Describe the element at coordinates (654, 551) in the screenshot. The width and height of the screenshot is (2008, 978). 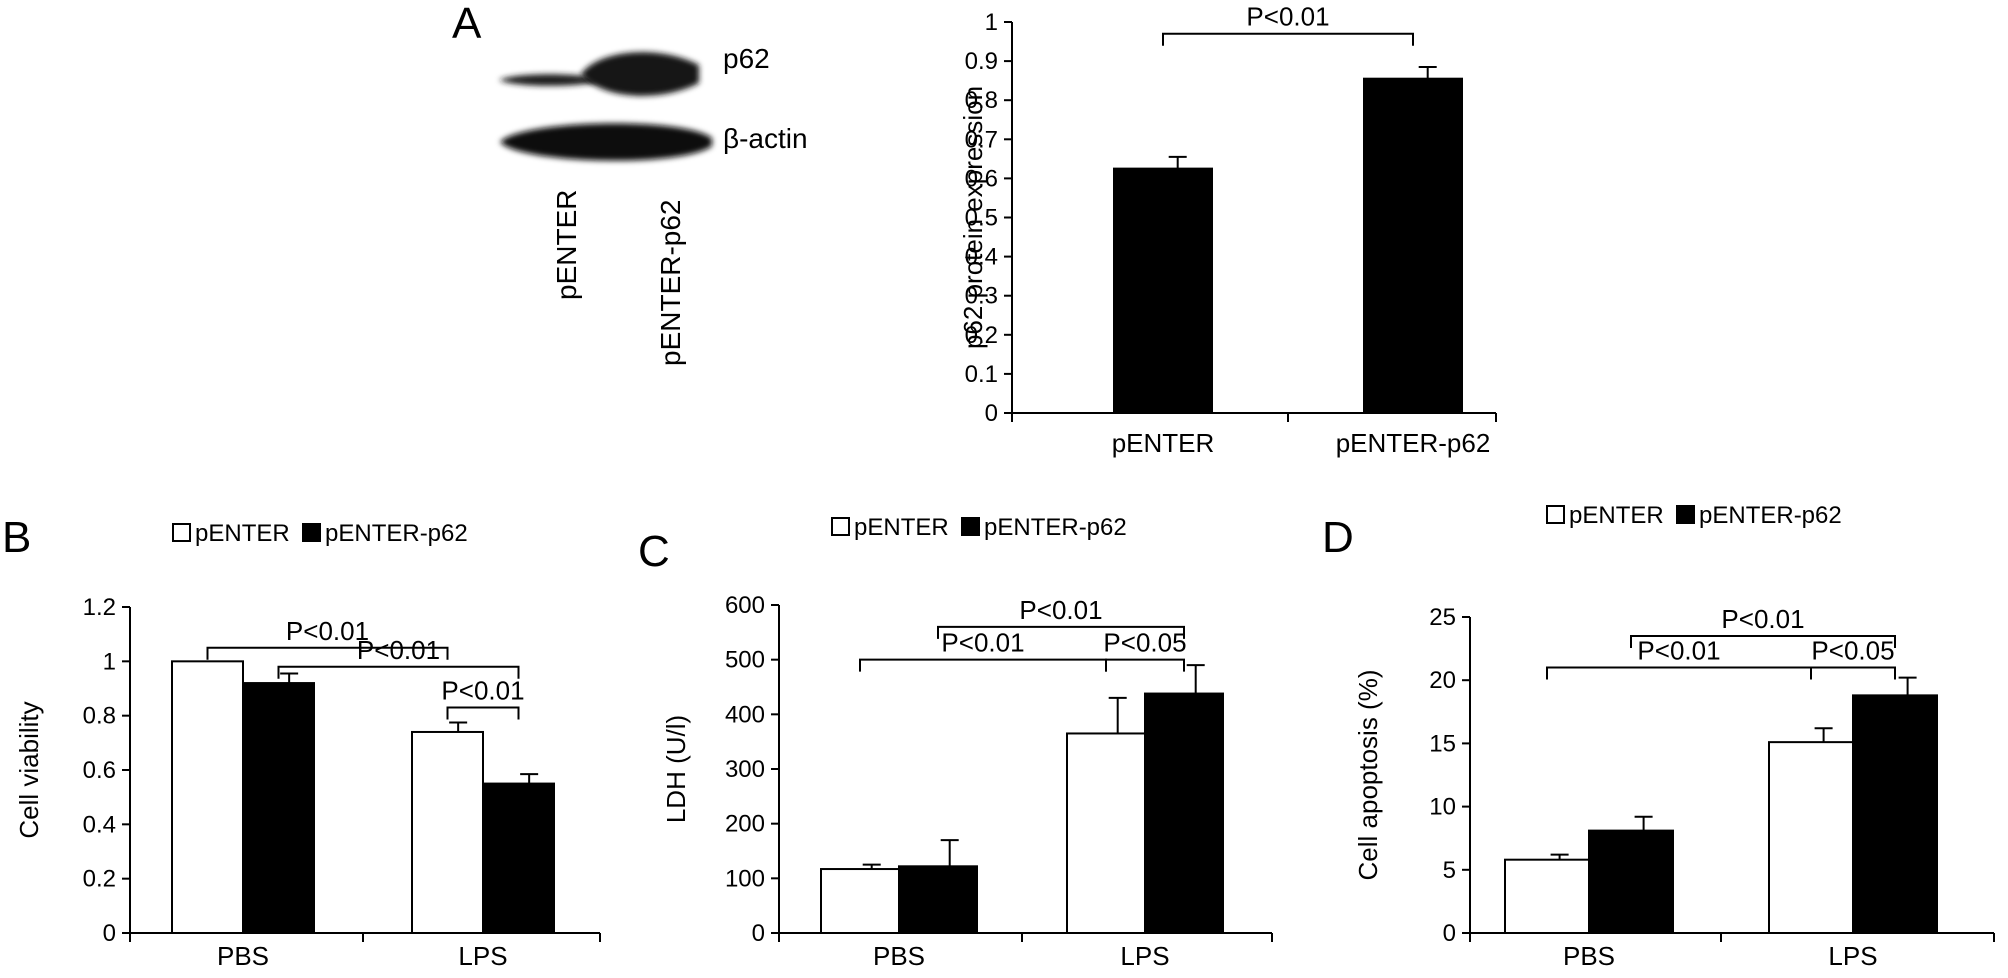
I see `panel-letter-c: C` at that location.